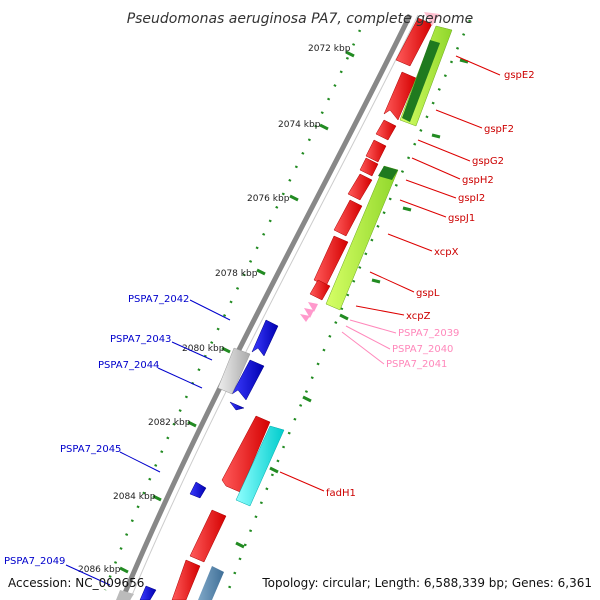  What do you see at coordinates (203, 349) in the screenshot?
I see `kbp-label-2080: 2080 kbp` at bounding box center [203, 349].